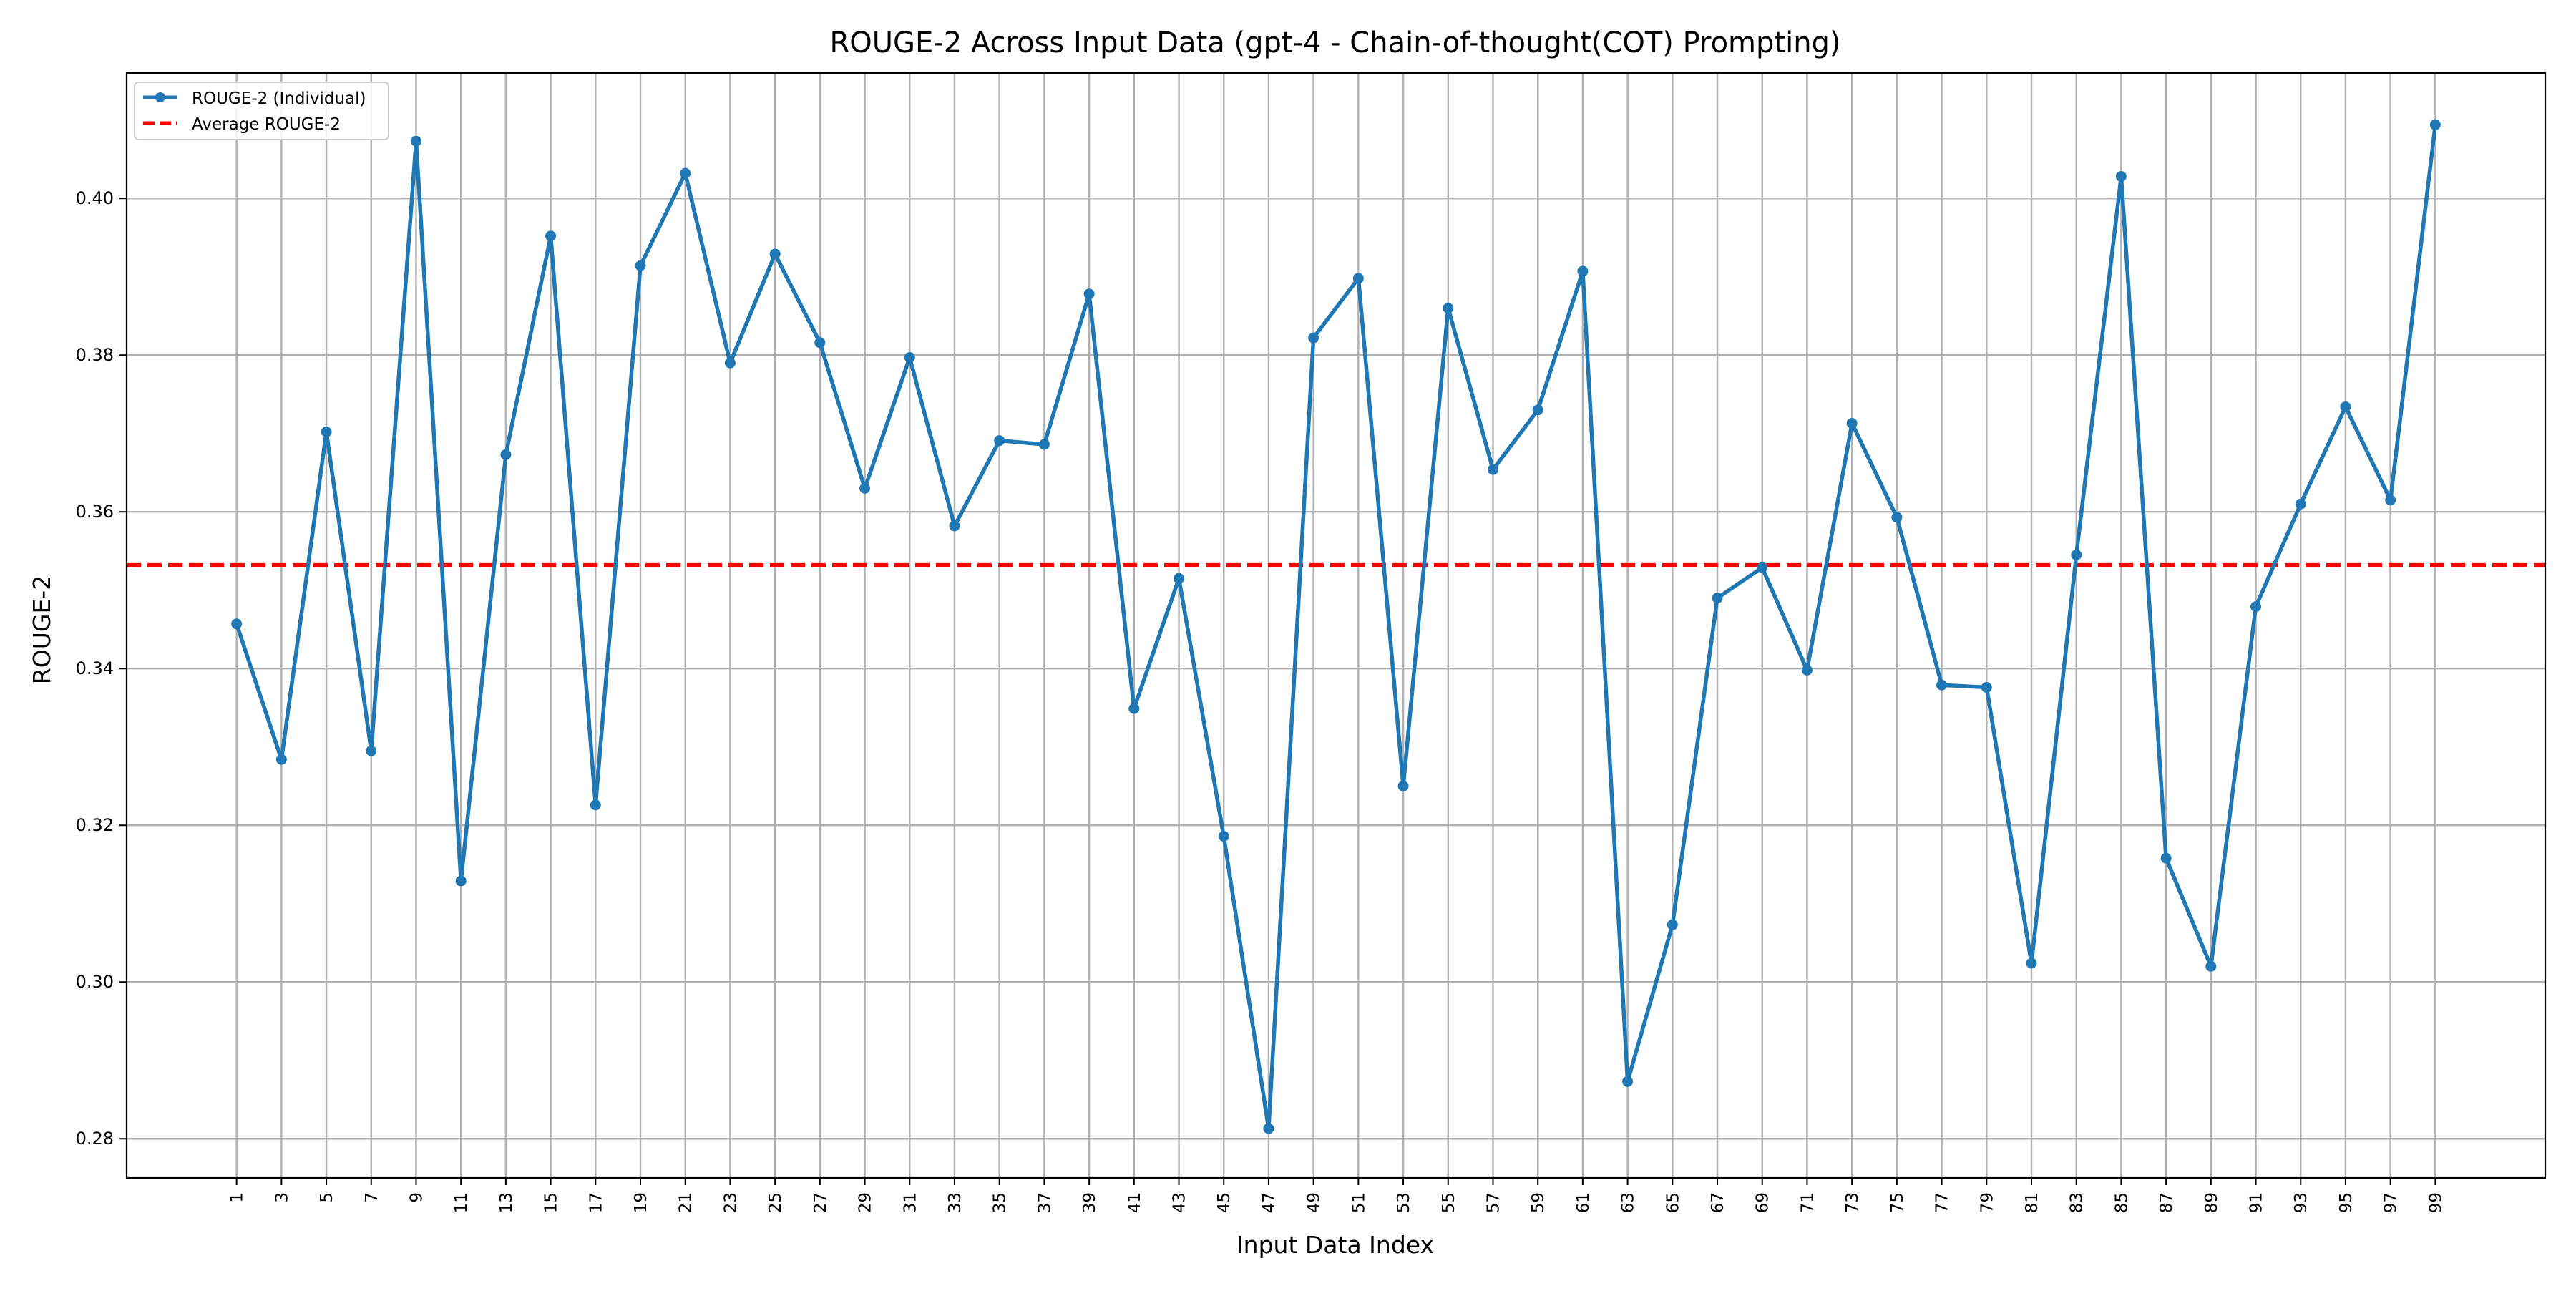 This screenshot has width=2576, height=1291. Describe the element at coordinates (1335, 1245) in the screenshot. I see `x-axis-label: Input Data Index` at that location.